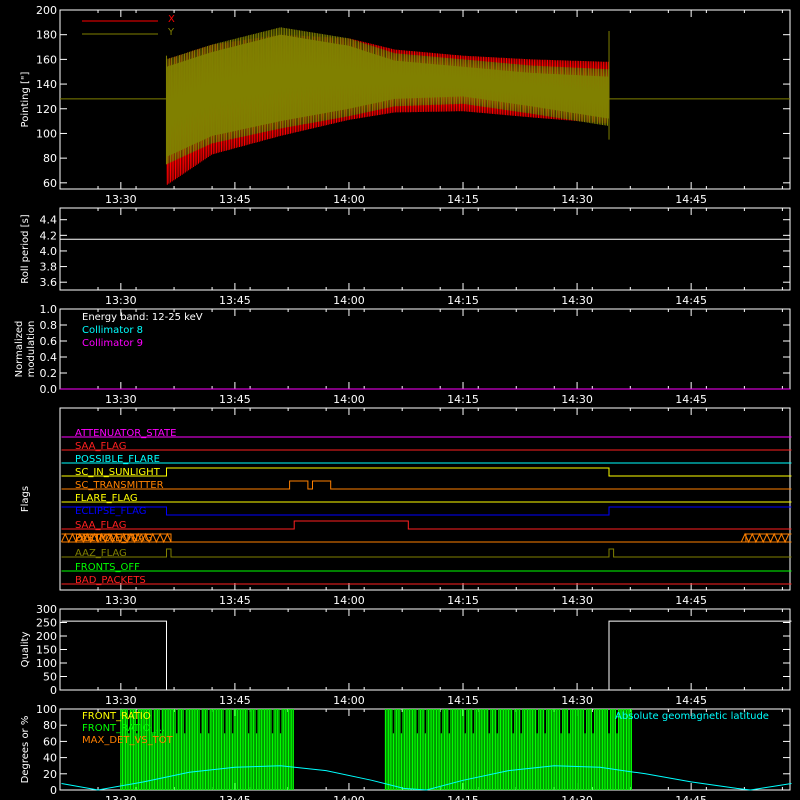  I want to click on y-tick-label: 1.0, so click(49, 309).